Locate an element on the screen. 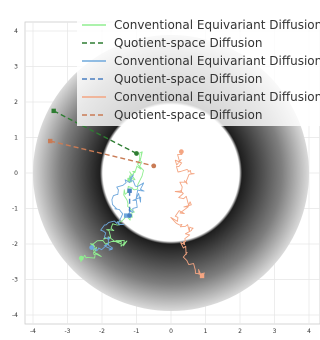  y-tick-label: 1 is located at coordinates (16, 138).